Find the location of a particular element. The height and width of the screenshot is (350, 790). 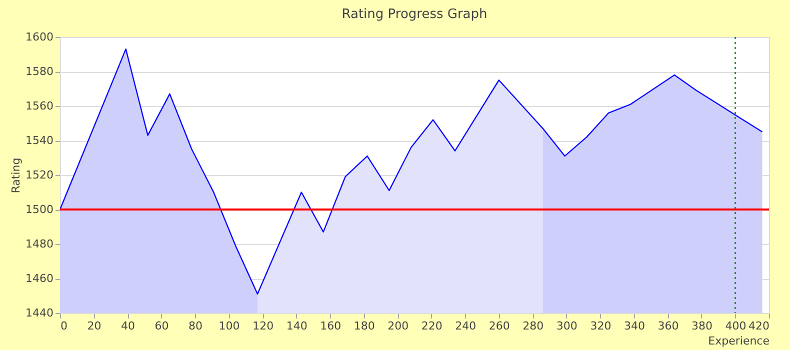

x-tick-label: 240 is located at coordinates (465, 326).